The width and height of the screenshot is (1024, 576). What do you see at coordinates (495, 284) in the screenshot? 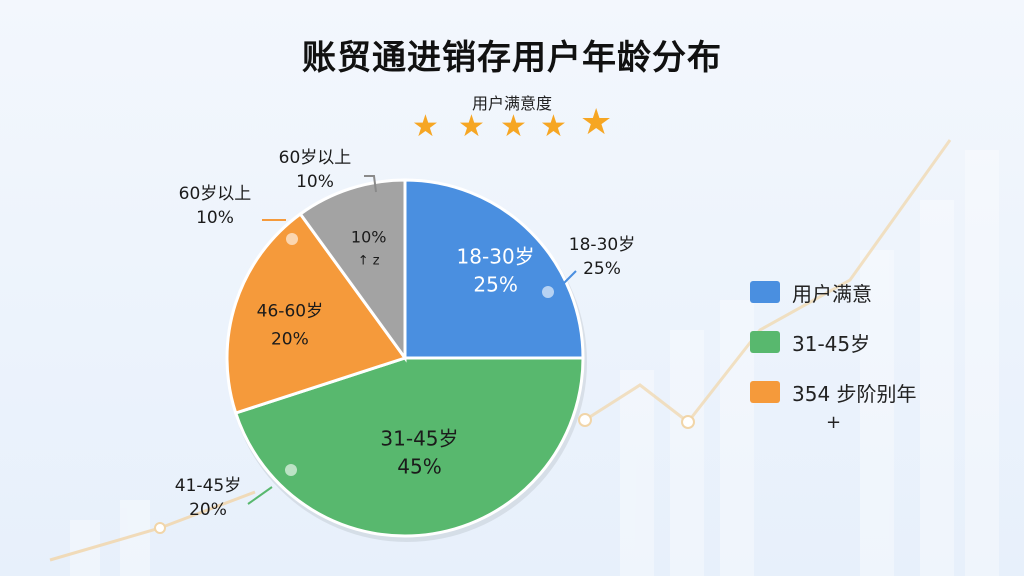
I see `slice-value: 25%` at bounding box center [495, 284].